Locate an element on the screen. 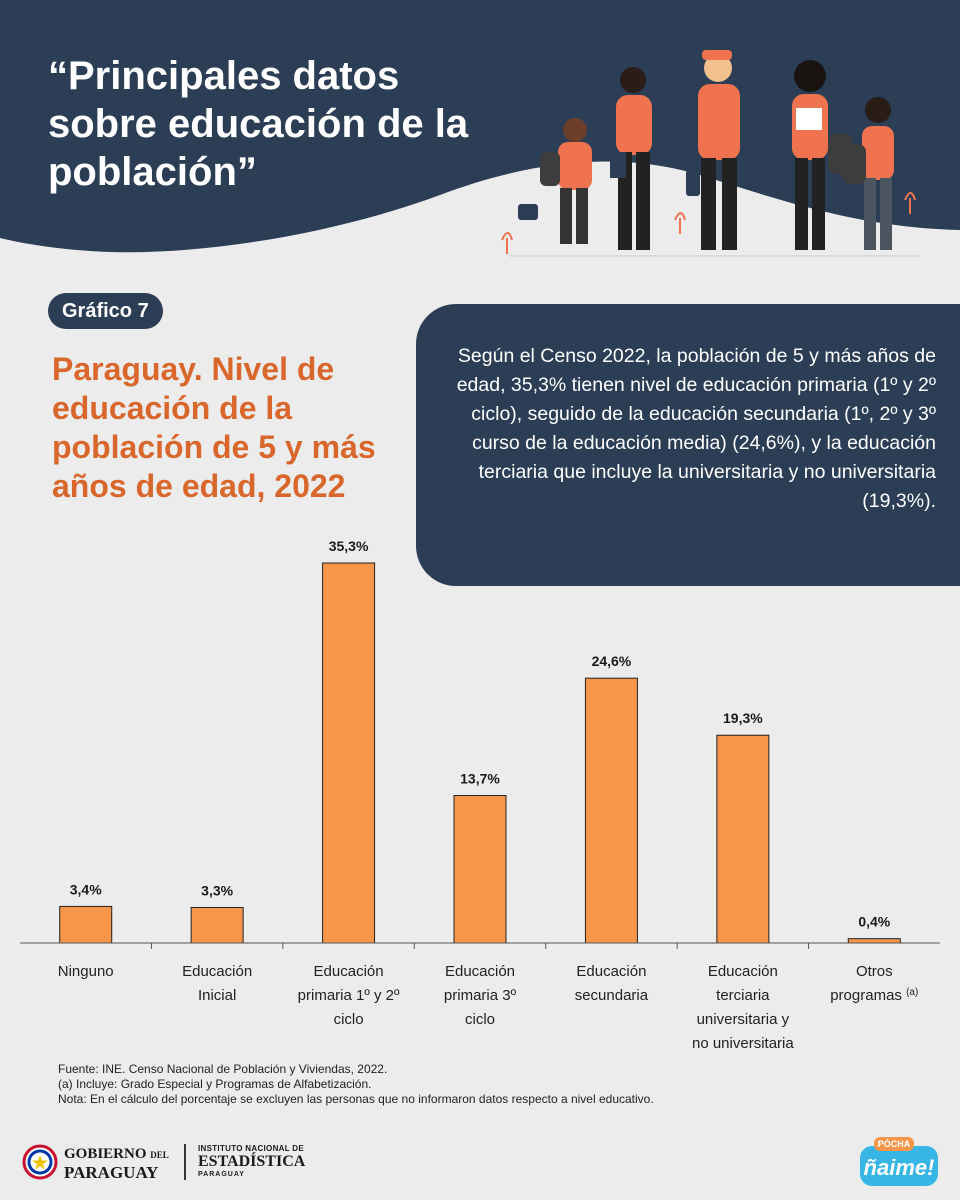 This screenshot has width=960, height=1200. value-label-0: 3,4% is located at coordinates (86, 889).